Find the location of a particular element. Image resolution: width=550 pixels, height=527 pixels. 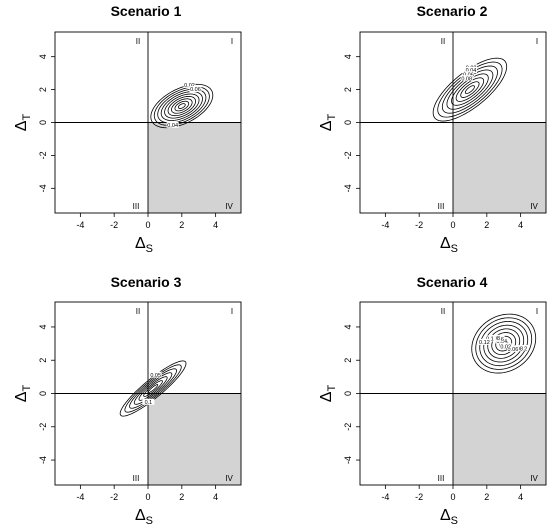

panel-title: Scenario 1 is located at coordinates (146, 11).